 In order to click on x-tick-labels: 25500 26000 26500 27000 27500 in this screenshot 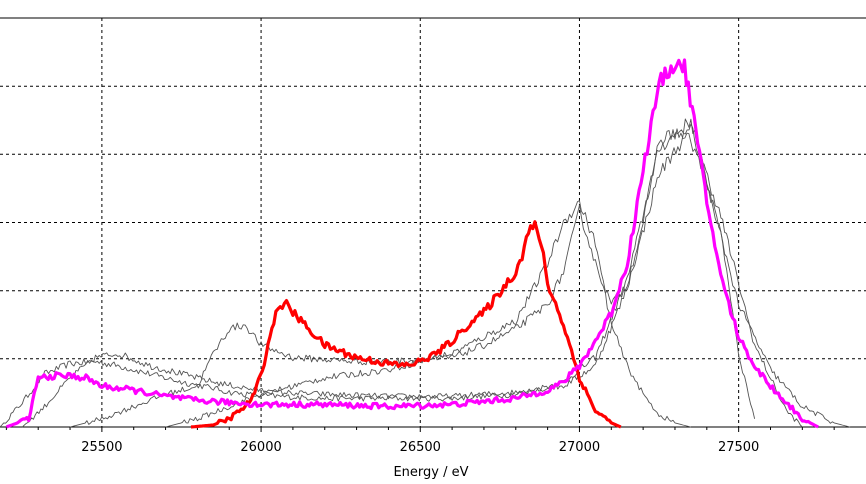, I will do `click(420, 447)`.